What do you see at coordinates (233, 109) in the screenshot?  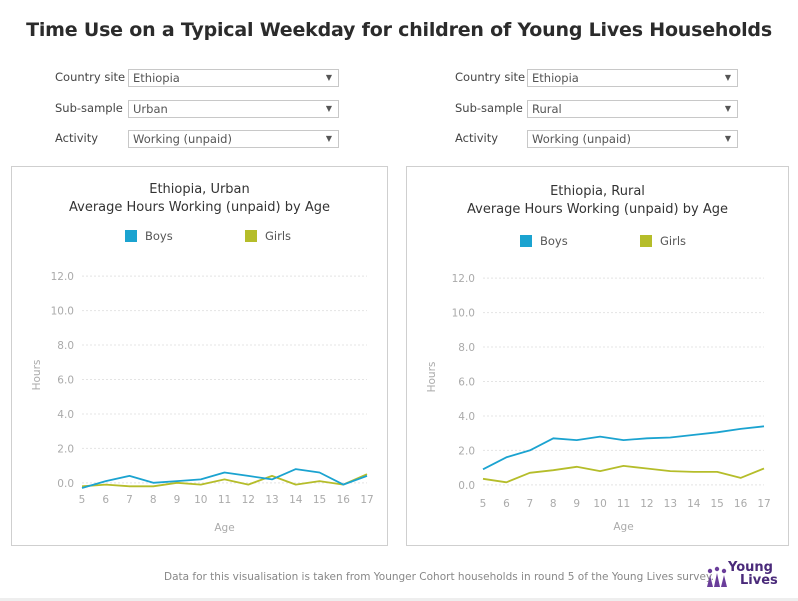 I see `sub-sample-select: Urban ▼` at bounding box center [233, 109].